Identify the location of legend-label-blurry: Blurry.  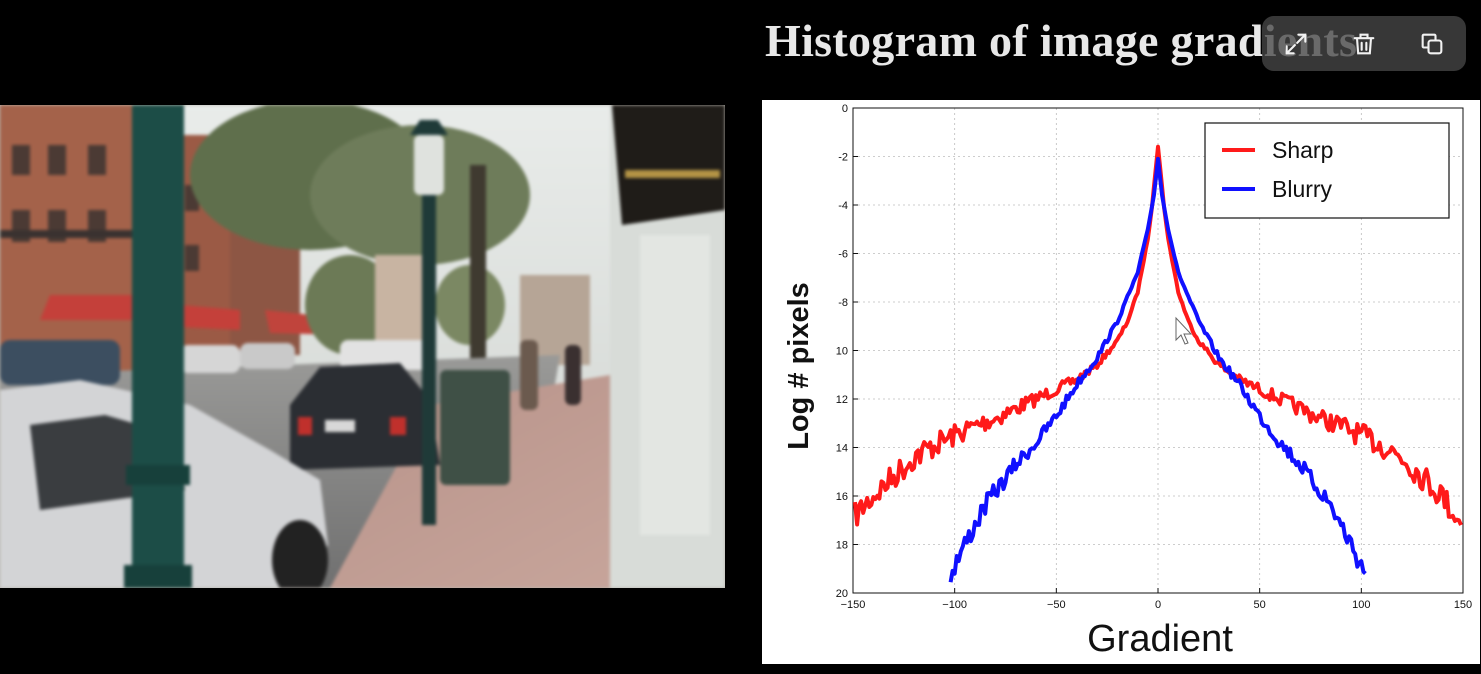
(1302, 189).